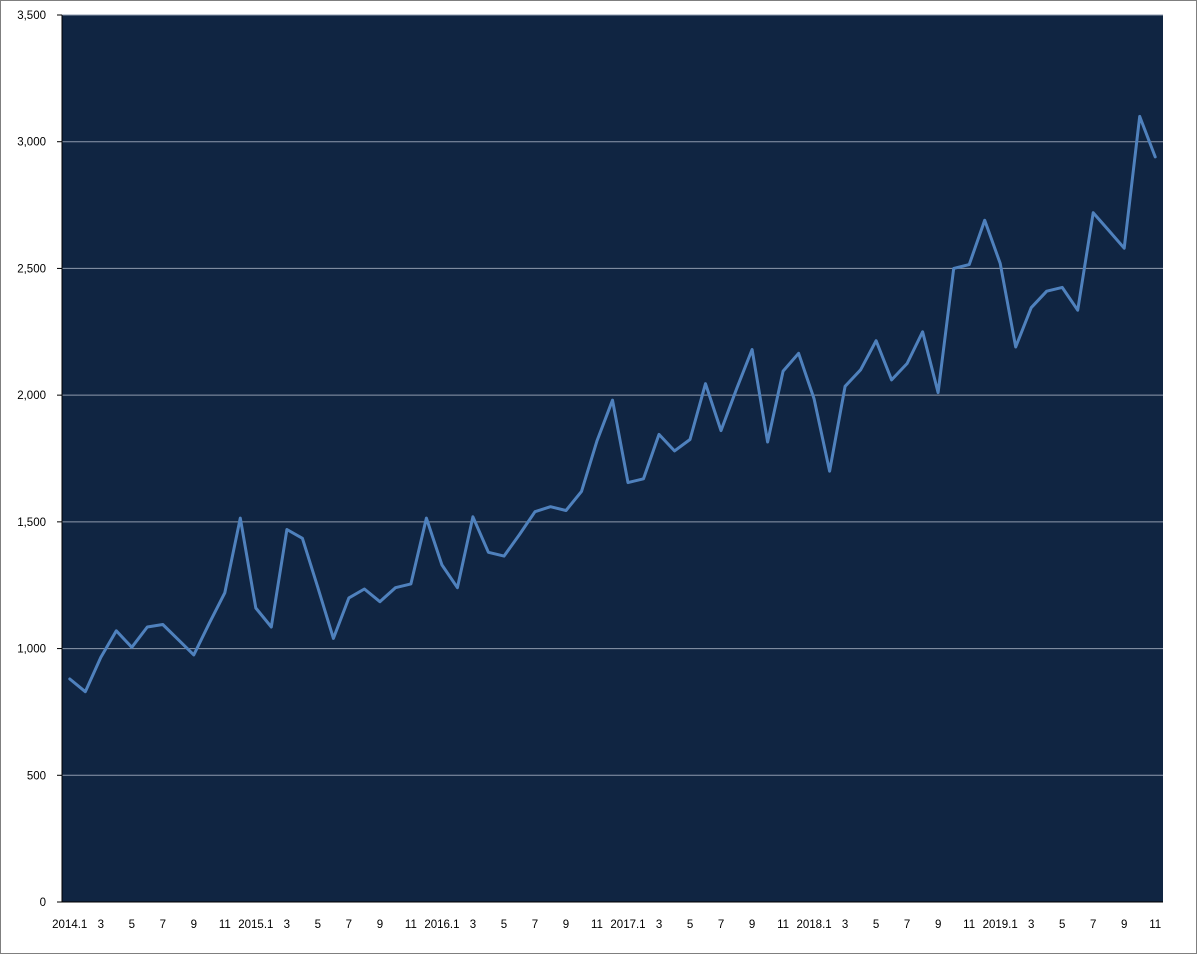 The width and height of the screenshot is (1197, 954). I want to click on y-tick-label: 3,000, so click(31, 143).